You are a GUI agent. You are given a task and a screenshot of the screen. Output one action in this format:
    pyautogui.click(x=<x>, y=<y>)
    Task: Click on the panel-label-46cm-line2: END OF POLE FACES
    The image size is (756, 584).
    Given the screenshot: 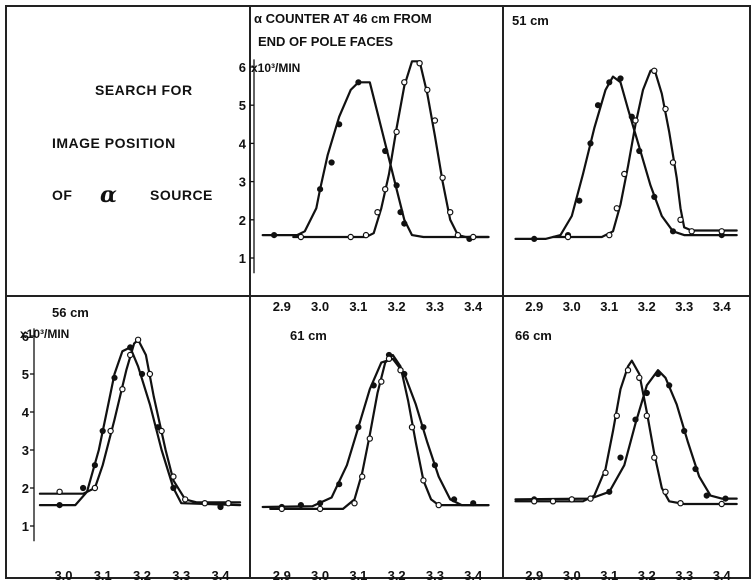 What is the action you would take?
    pyautogui.click(x=325, y=41)
    